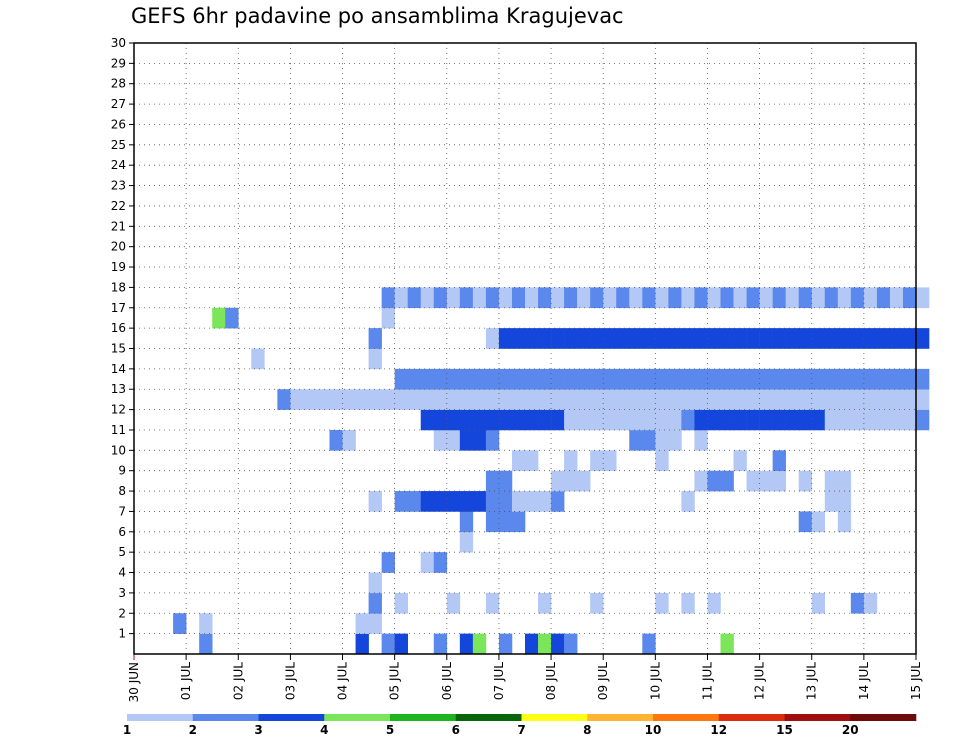 This screenshot has width=960, height=742. What do you see at coordinates (118, 410) in the screenshot?
I see `y-tick-label: 12` at bounding box center [118, 410].